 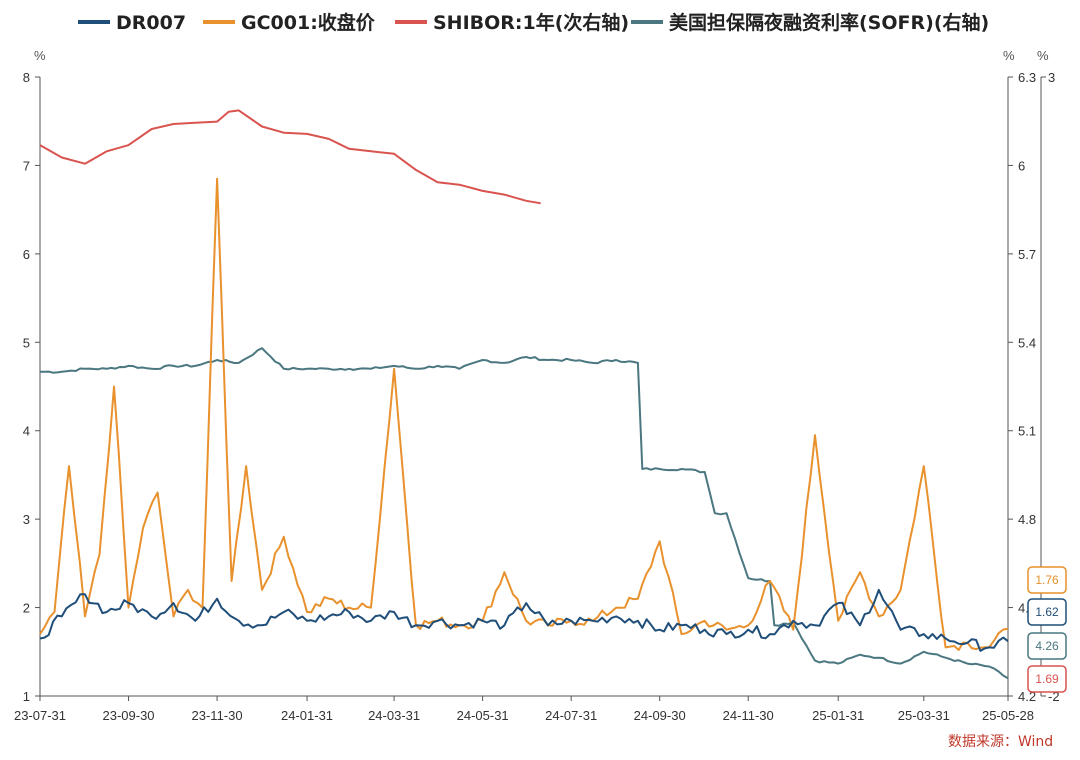 I want to click on secondary-right-axis-unit: %, so click(x=1043, y=55).